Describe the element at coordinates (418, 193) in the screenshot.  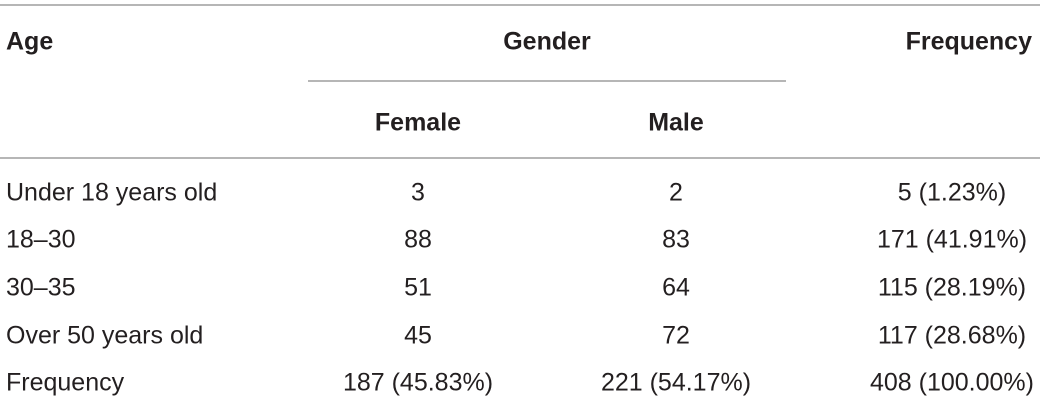
I see `table-cell: 3` at that location.